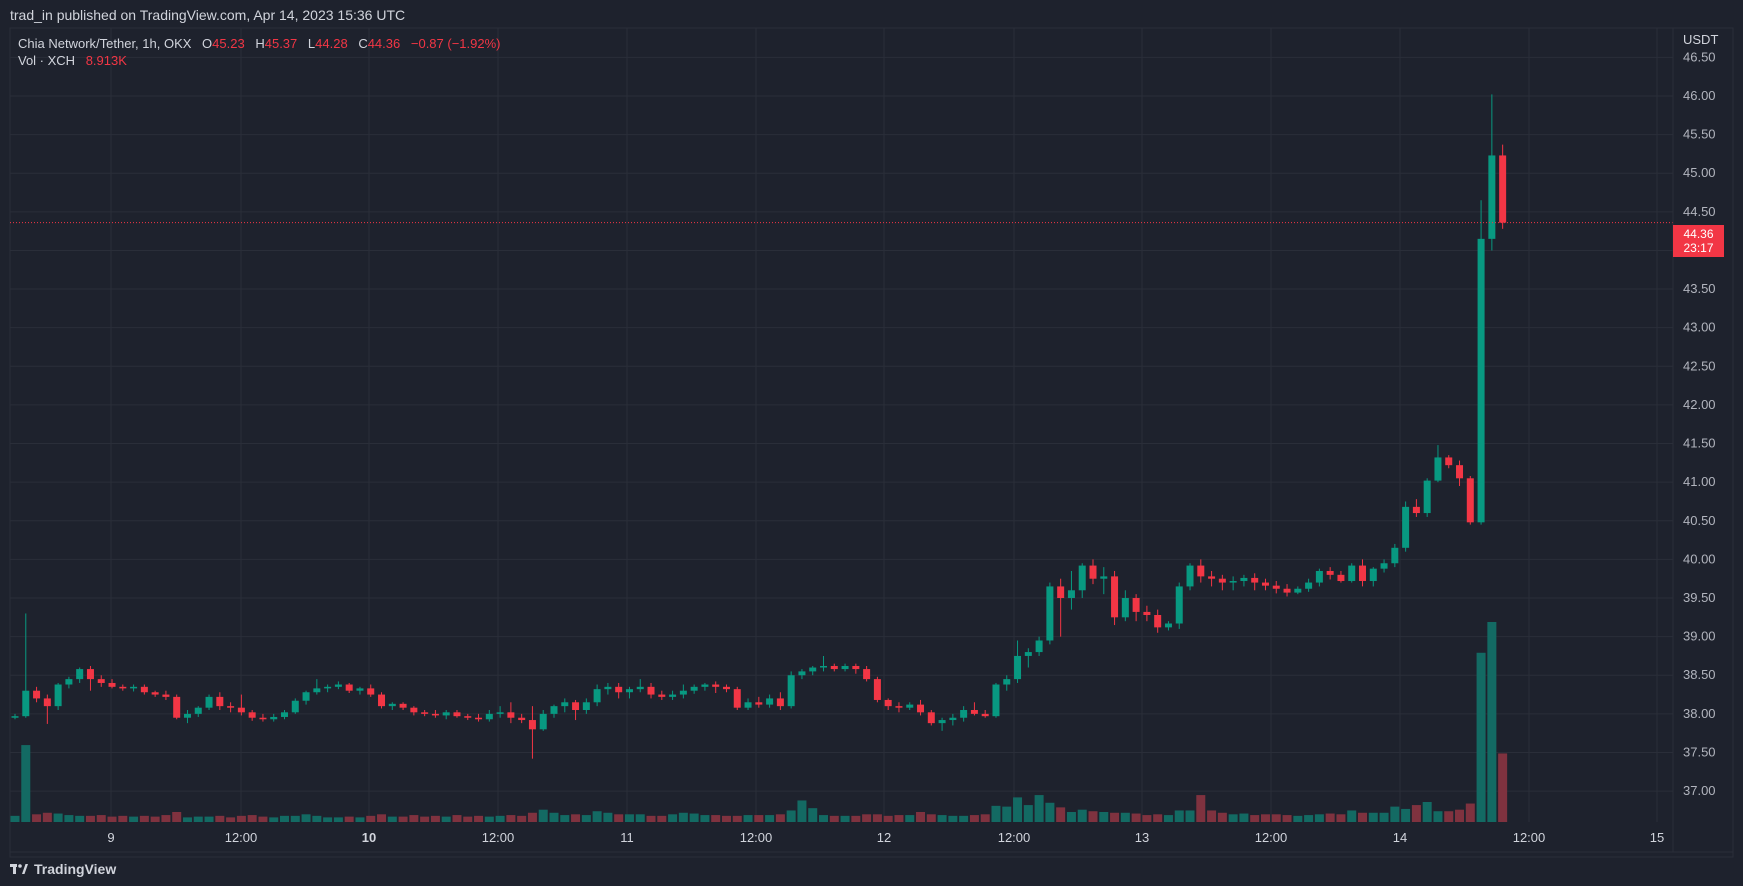 Image resolution: width=1743 pixels, height=886 pixels. What do you see at coordinates (105, 43) in the screenshot?
I see `symbol-label: Chia Network/Tether, 1h, OKX` at bounding box center [105, 43].